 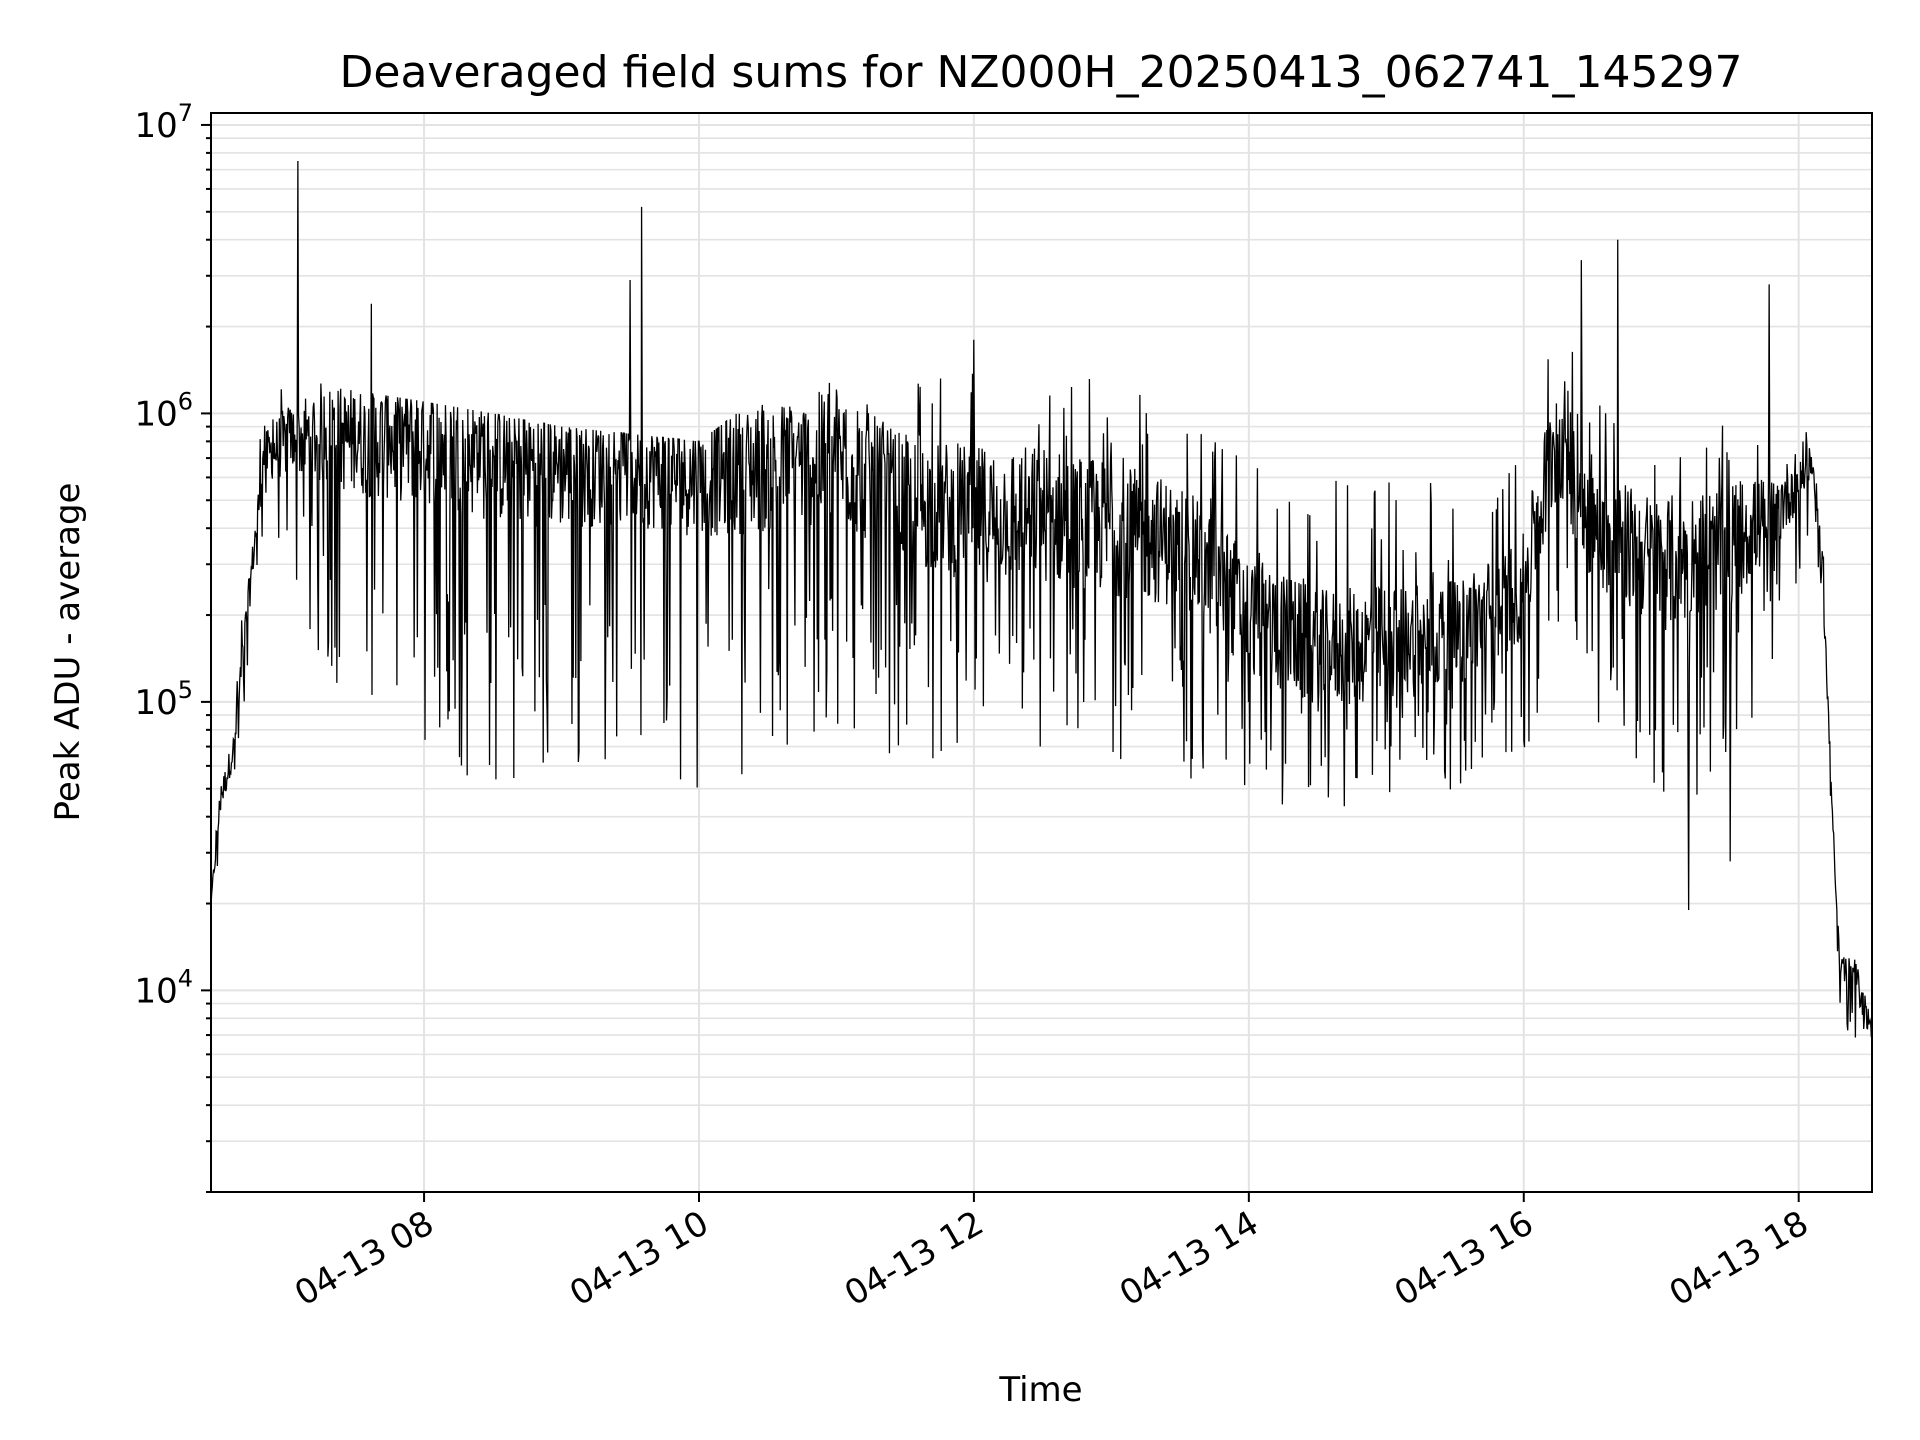 What do you see at coordinates (172, 646) in the screenshot?
I see `y-axis: 10⁴ 10⁵ 10⁶ 10⁷` at bounding box center [172, 646].